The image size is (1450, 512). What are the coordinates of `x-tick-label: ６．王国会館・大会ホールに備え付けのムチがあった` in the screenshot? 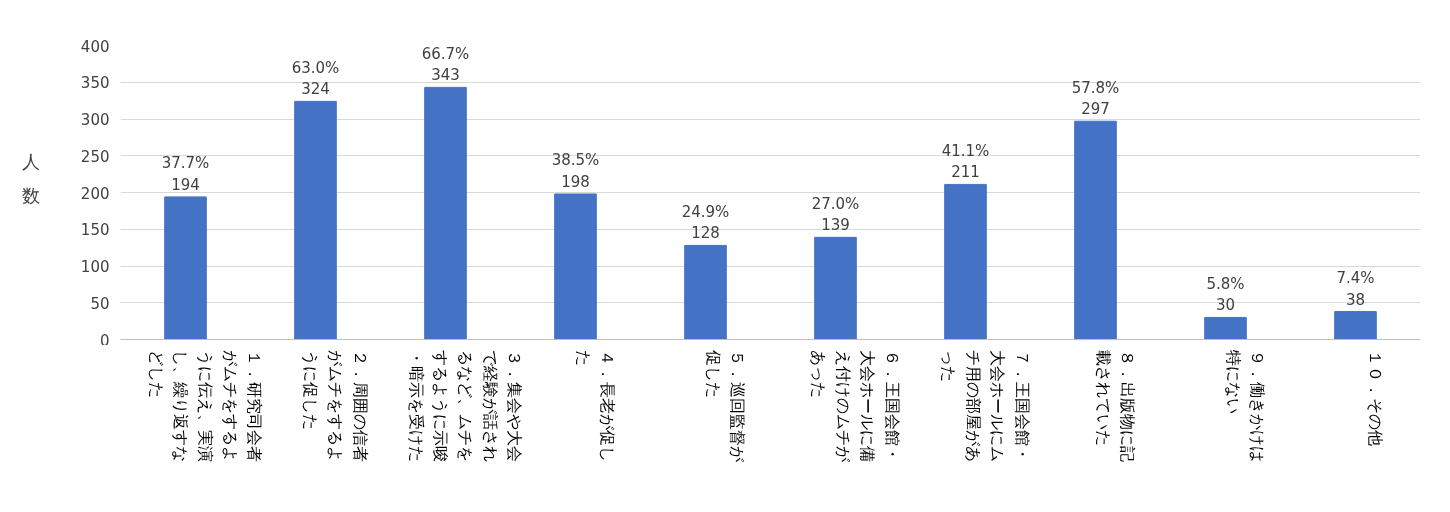 It's located at (855, 406).